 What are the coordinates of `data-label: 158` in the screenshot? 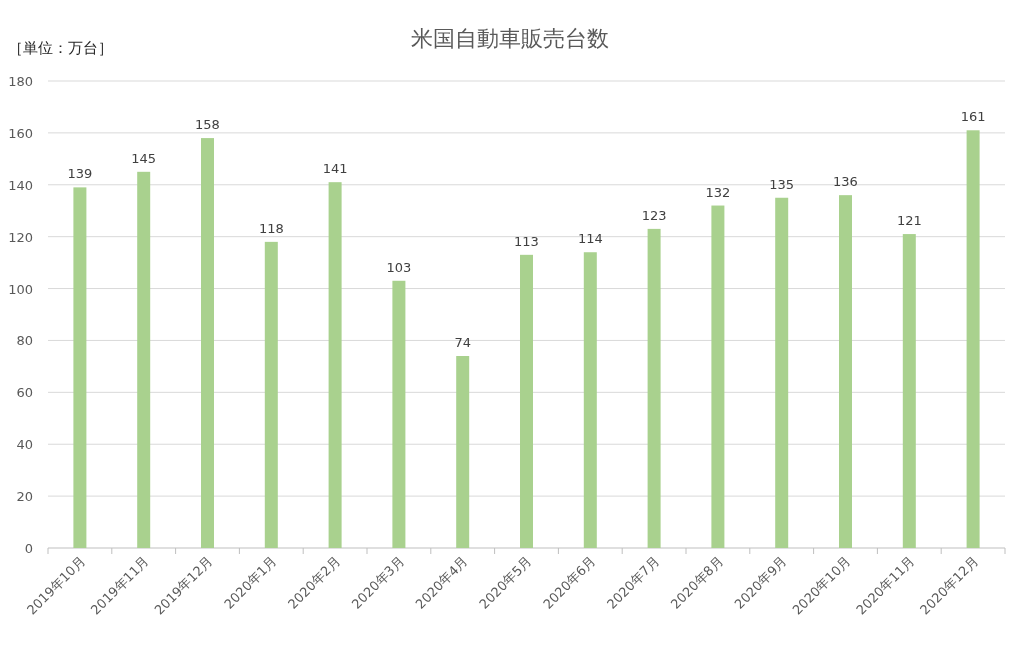 It's located at (207, 125).